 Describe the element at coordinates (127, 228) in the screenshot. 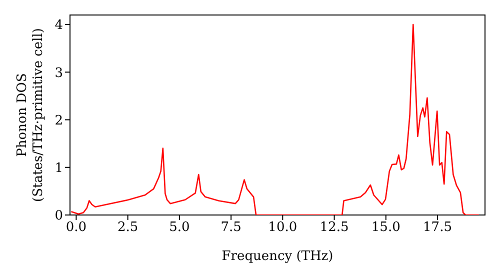

I see `x-tick-label: 2.5` at that location.